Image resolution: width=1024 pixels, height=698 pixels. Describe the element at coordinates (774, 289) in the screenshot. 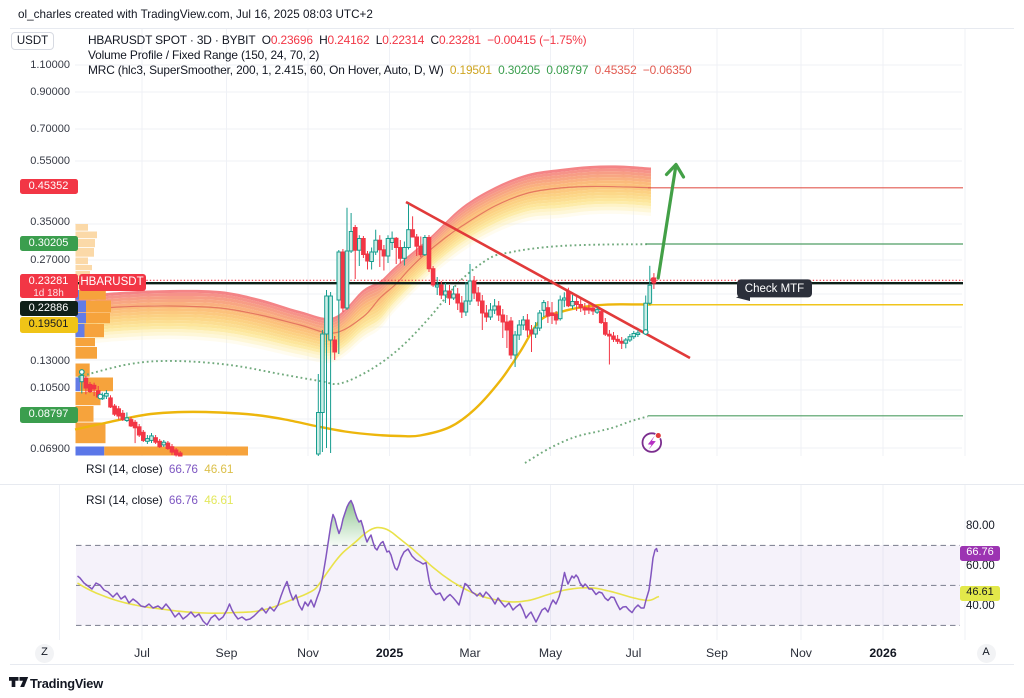

I see `svg-text: Check MTF` at that location.